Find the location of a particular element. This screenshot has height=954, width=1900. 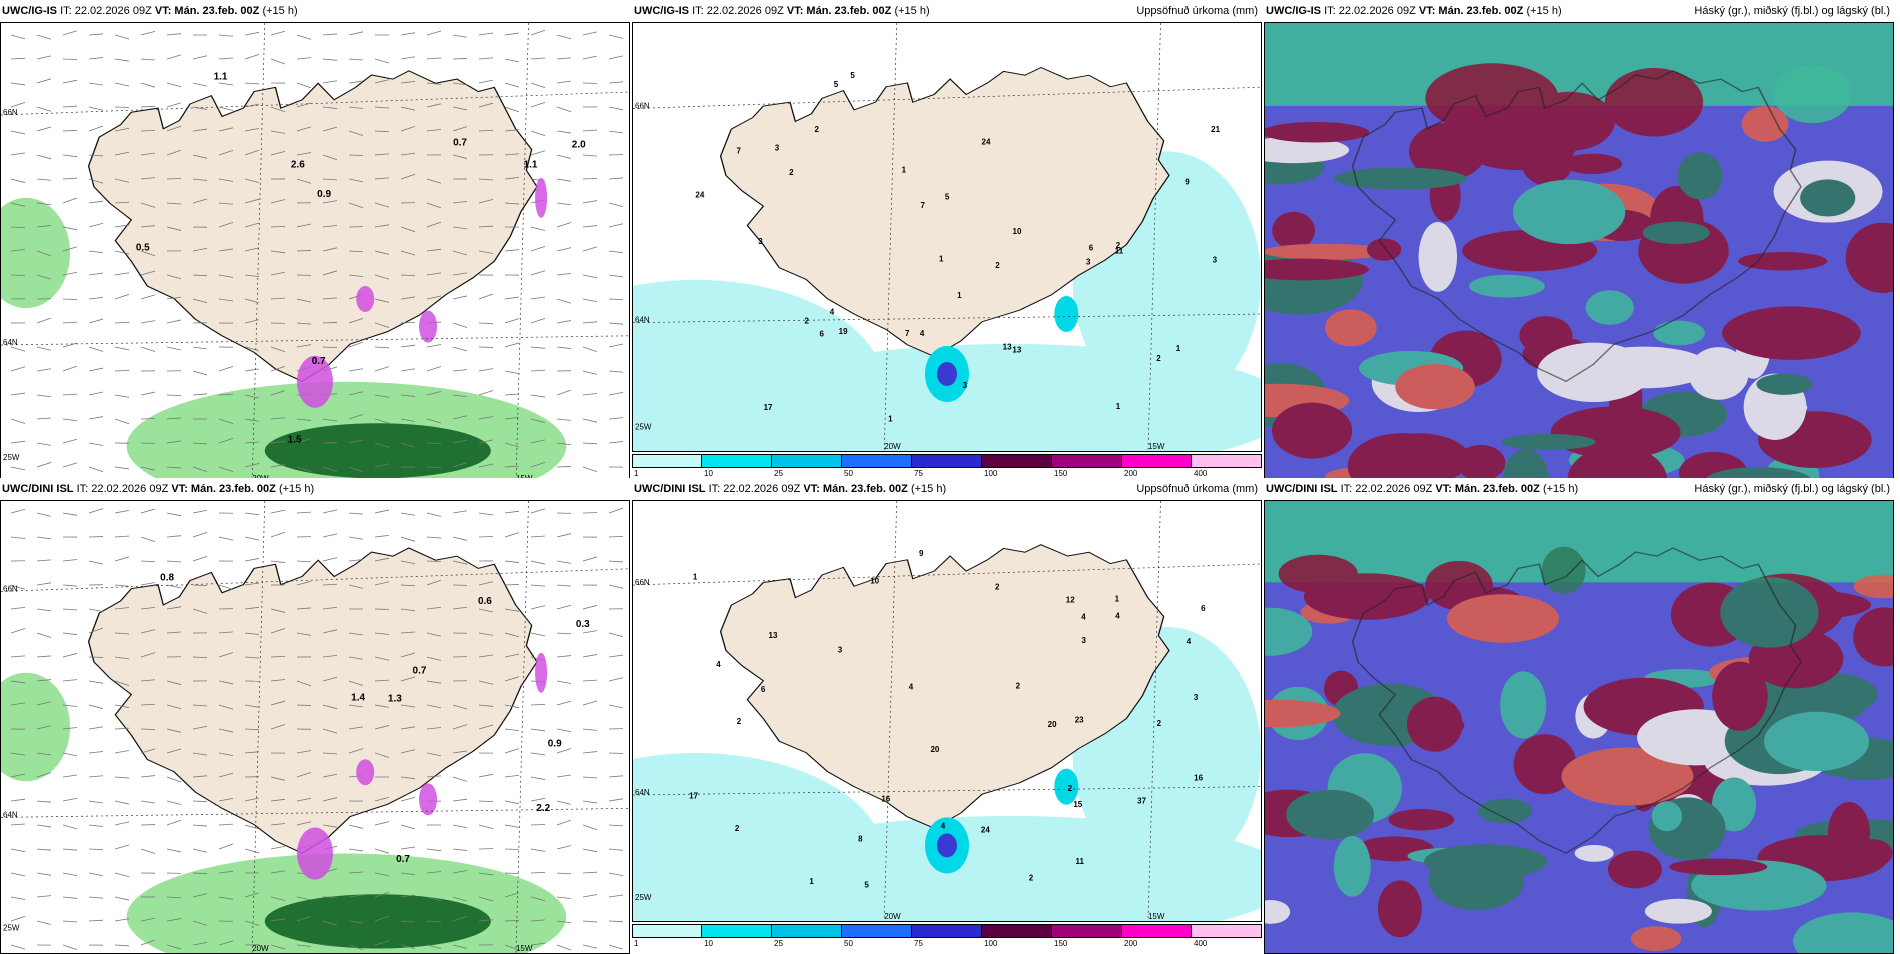

precip-value-label: 21 is located at coordinates (1215, 129).